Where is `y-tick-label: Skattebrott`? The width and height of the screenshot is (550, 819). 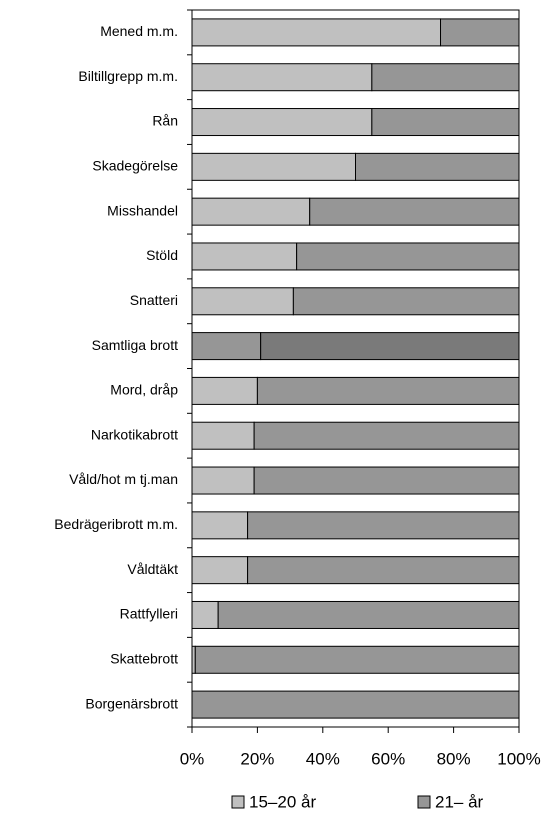
y-tick-label: Skattebrott is located at coordinates (144, 658).